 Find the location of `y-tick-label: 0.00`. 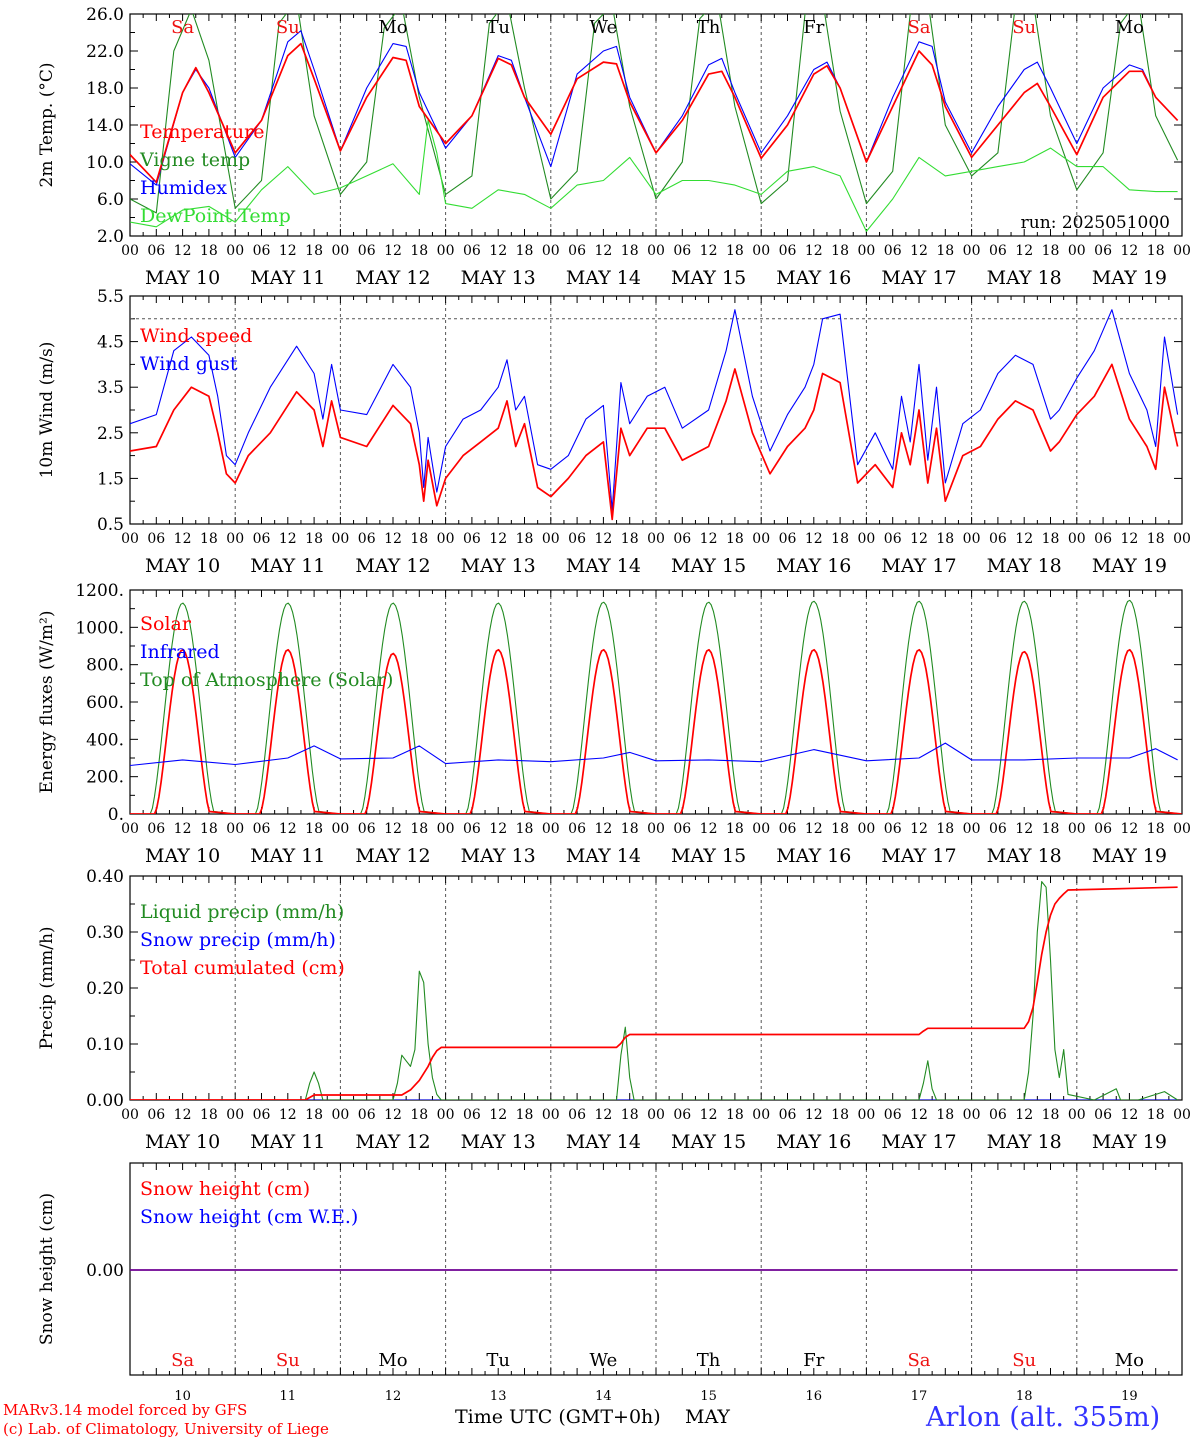

y-tick-label: 0.00 is located at coordinates (105, 1101).